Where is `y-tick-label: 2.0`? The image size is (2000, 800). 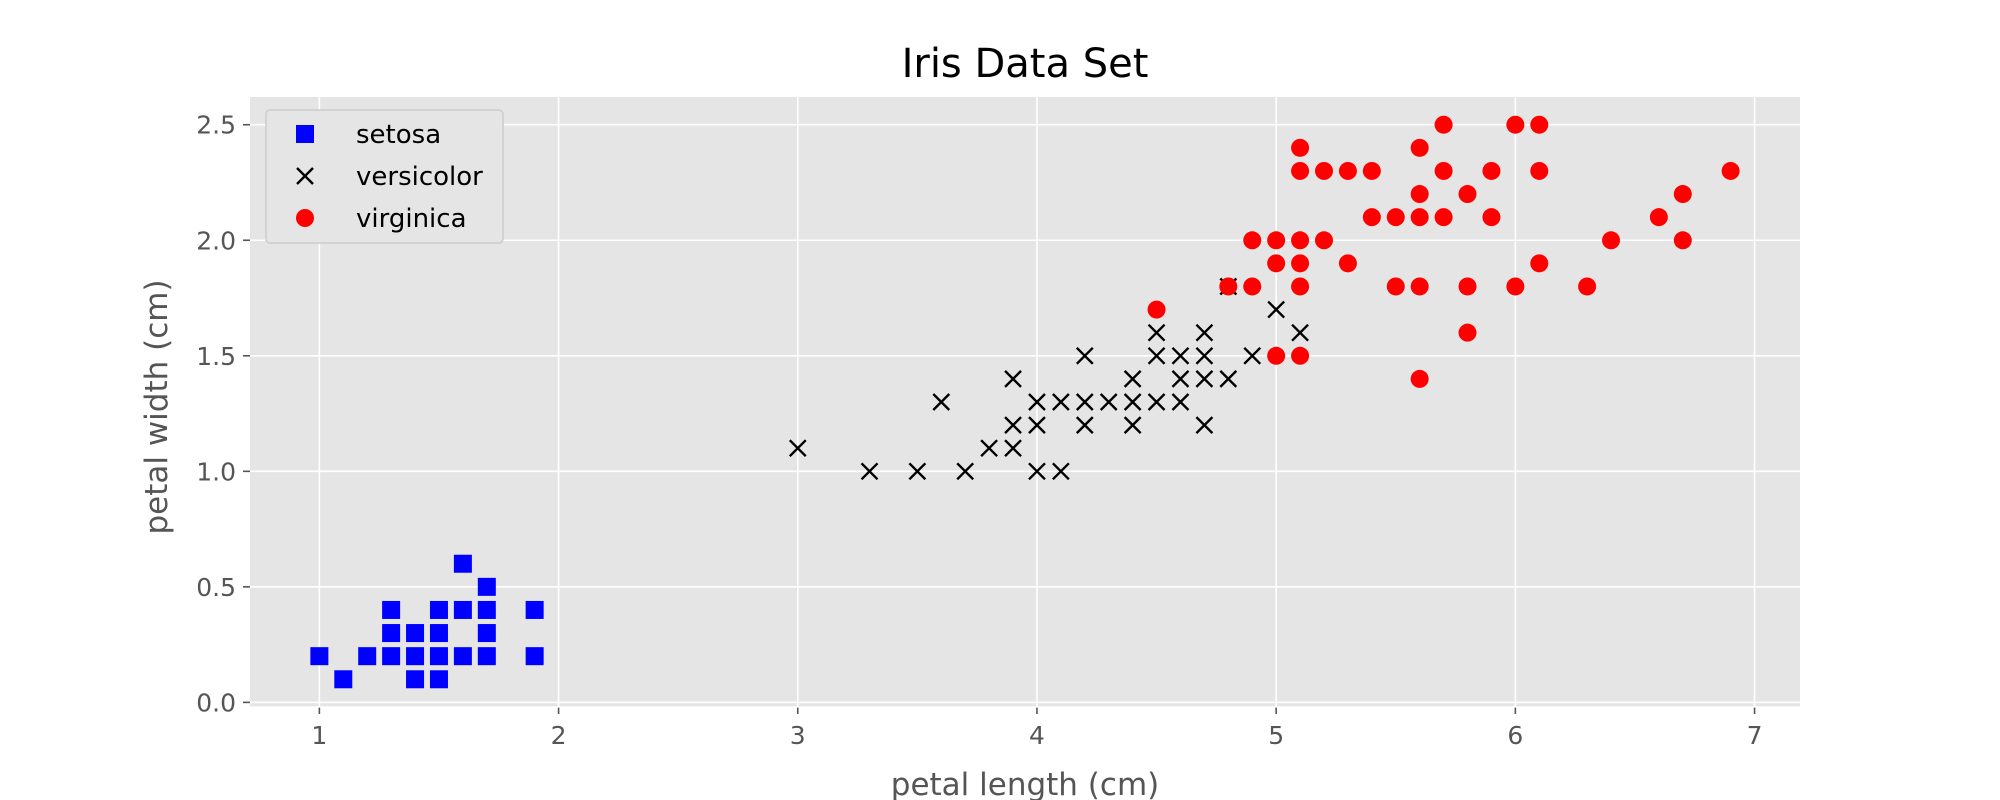
y-tick-label: 2.0 is located at coordinates (216, 240).